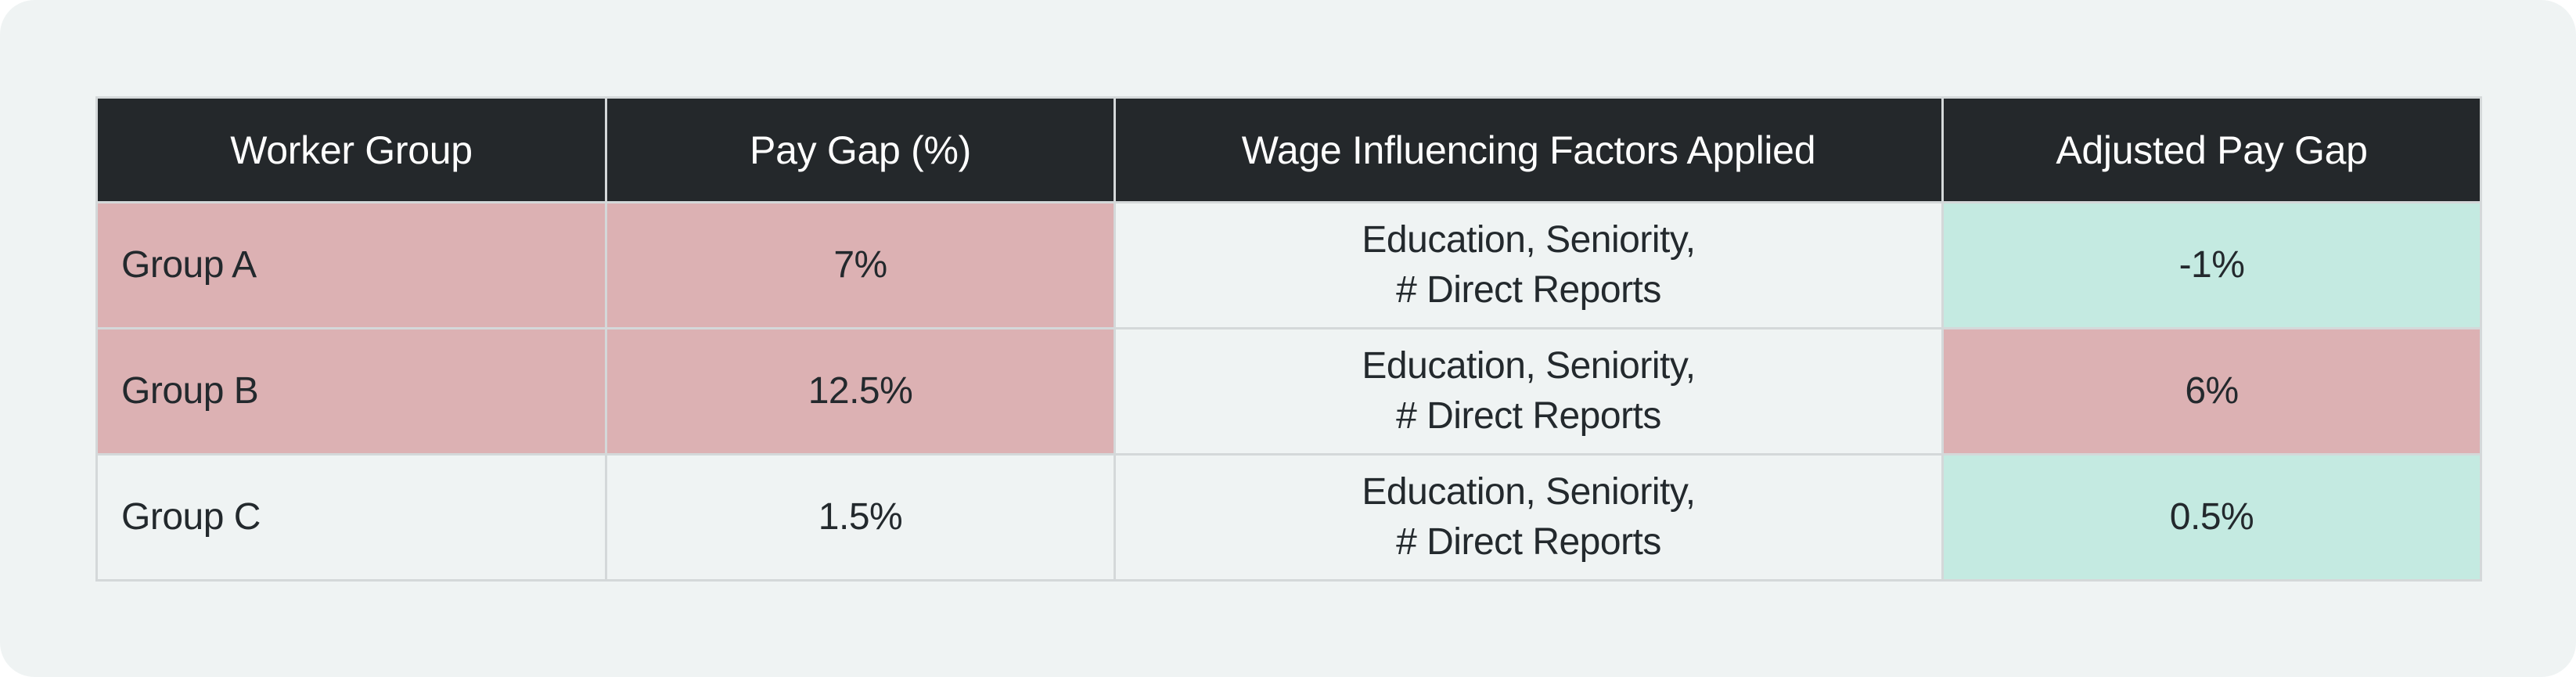  What do you see at coordinates (2211, 265) in the screenshot?
I see `cell-adjusted-pay-gap: -1%` at bounding box center [2211, 265].